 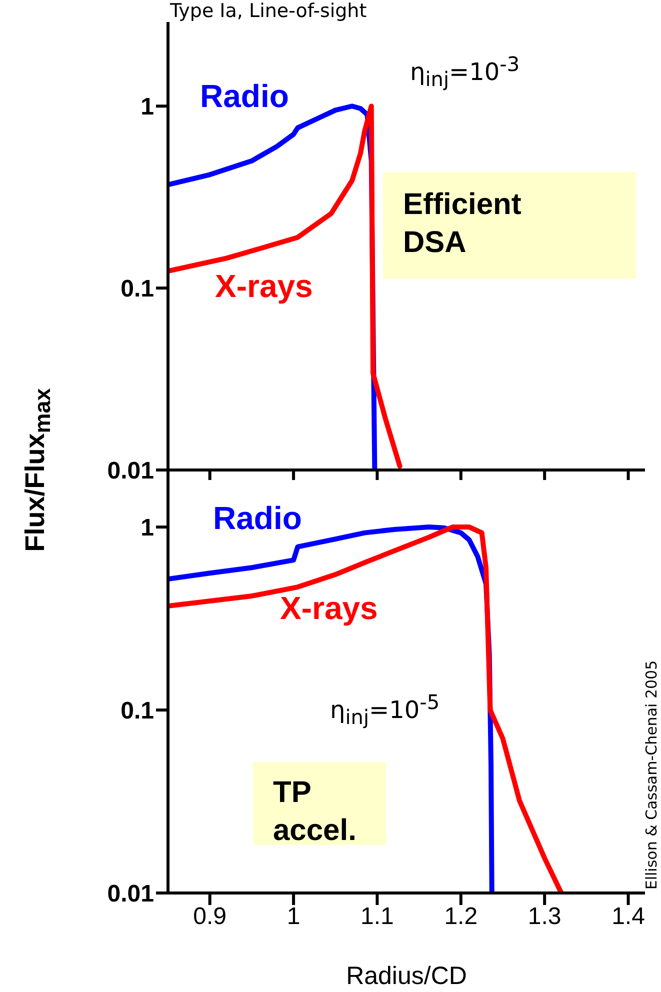 I want to click on x-tick-label: 1, so click(x=293, y=916).